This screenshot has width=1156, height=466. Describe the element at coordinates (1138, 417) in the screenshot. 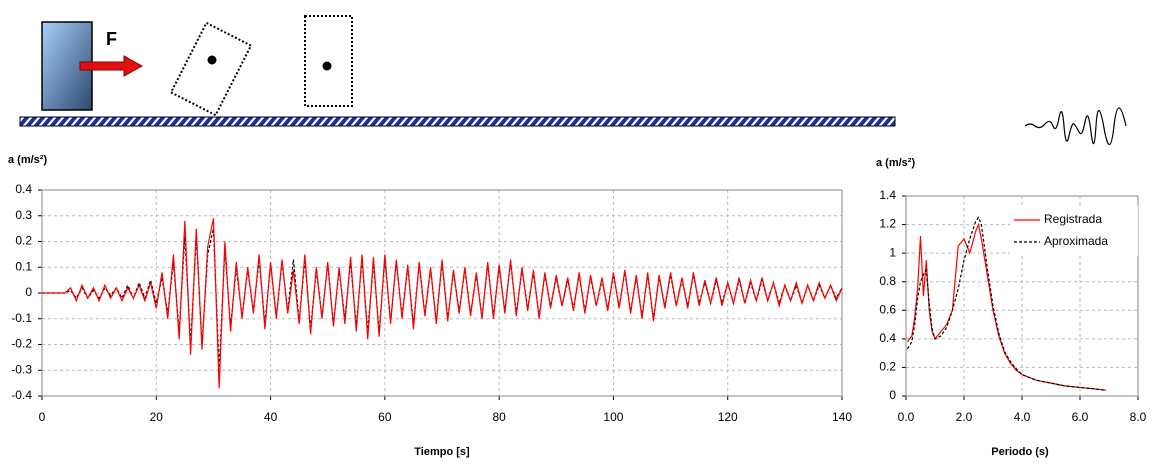

I see `x-tick-label: 8.0` at that location.